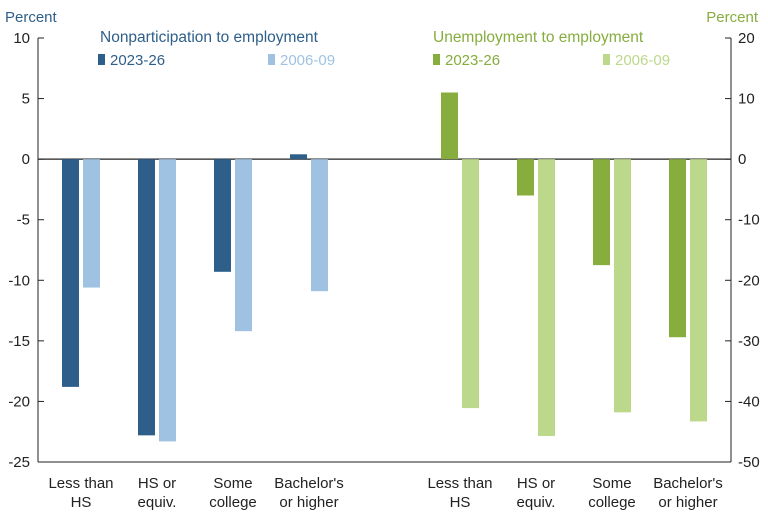  I want to click on right-tick-label: 10, so click(746, 99).